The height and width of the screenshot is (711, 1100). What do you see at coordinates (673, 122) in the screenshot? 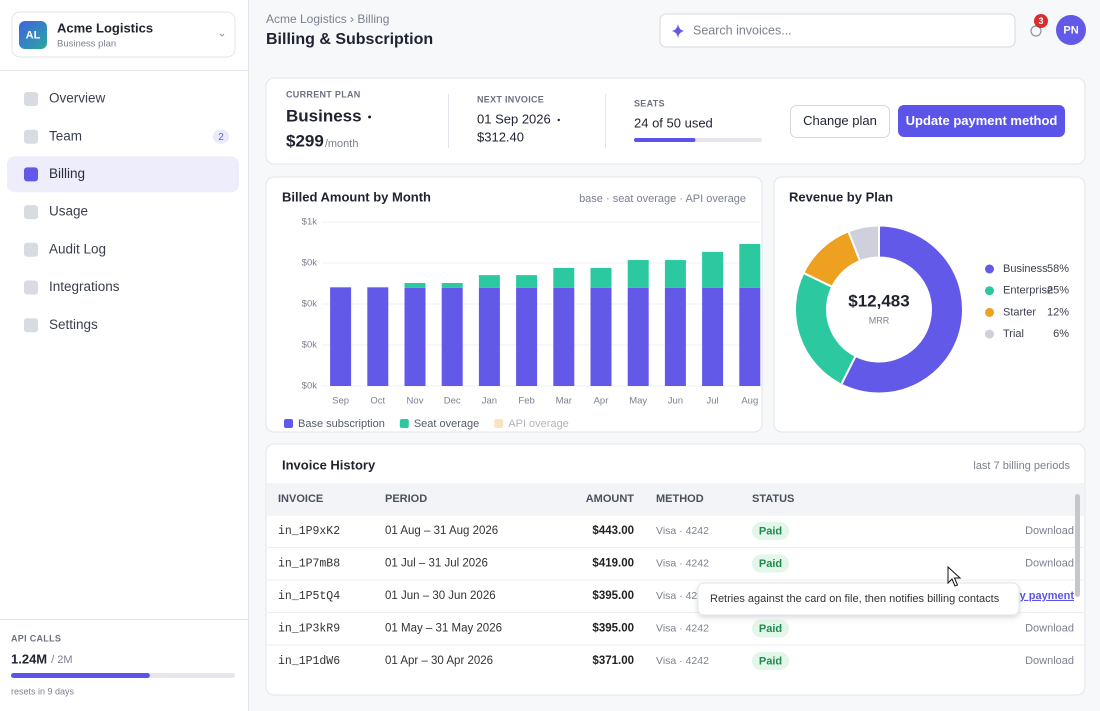
I see `seats-usage: 24 of 50 used` at bounding box center [673, 122].